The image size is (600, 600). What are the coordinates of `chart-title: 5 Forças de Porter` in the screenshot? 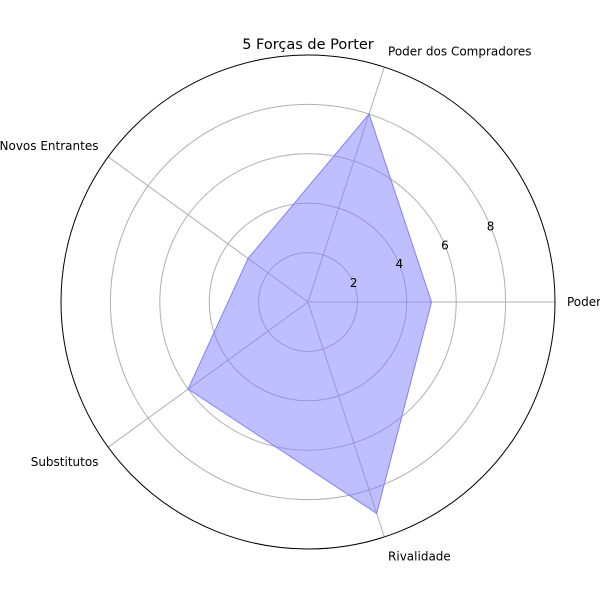 It's located at (308, 45).